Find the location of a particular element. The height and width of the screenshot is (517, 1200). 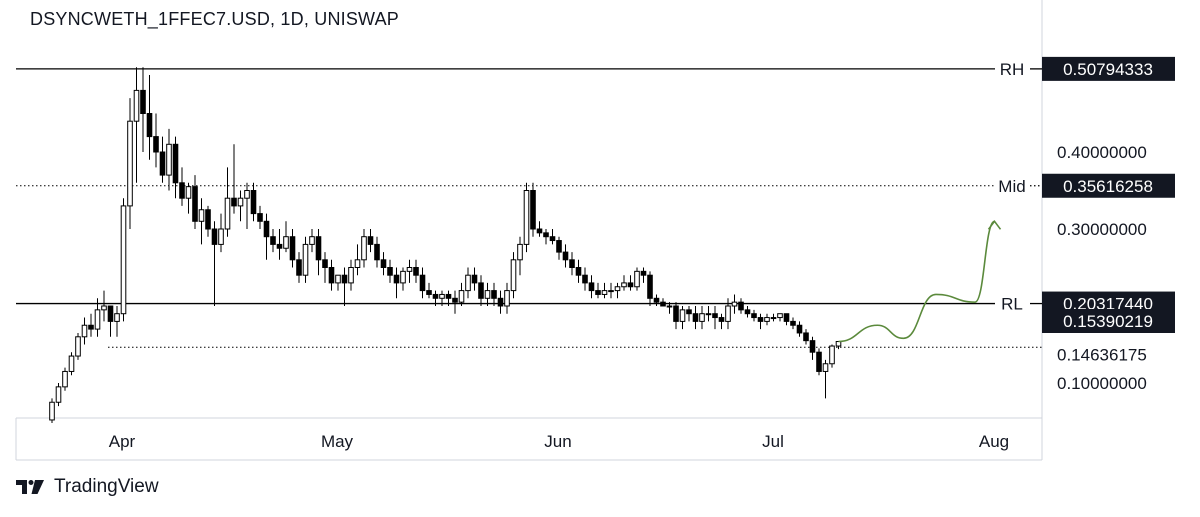

tradingview-logo-icon is located at coordinates (31, 487).